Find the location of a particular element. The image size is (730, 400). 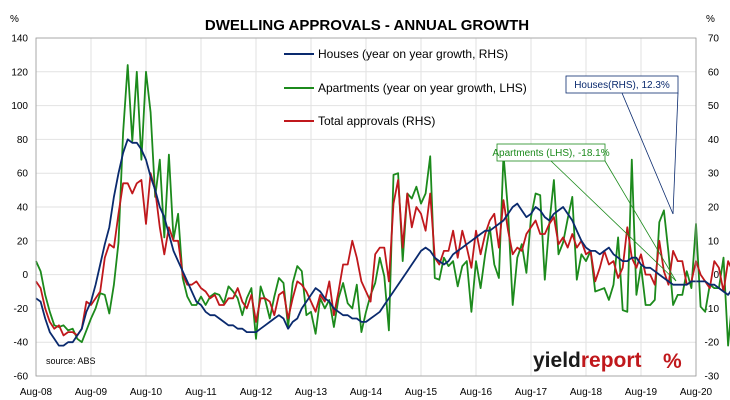

left-axis-ticks: 140 120 100 80 60 40 20 0 -20 -40 -60 is located at coordinates (19, 208).